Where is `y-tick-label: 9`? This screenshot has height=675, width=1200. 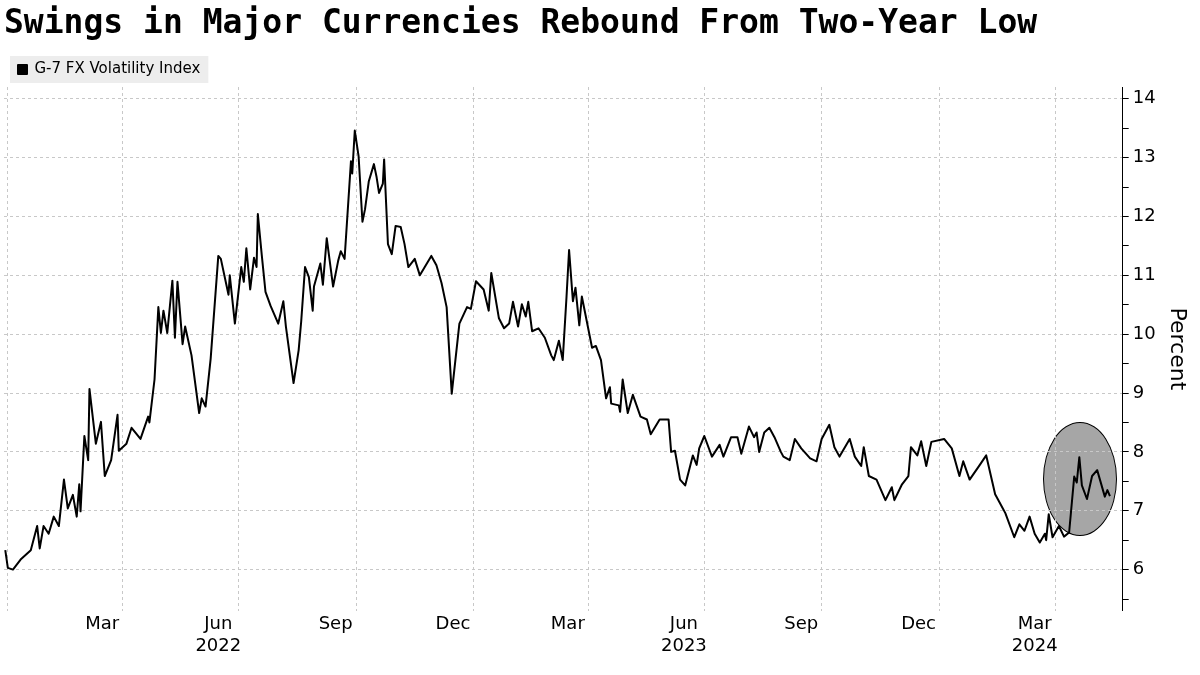
y-tick-label: 9 is located at coordinates (1138, 391).